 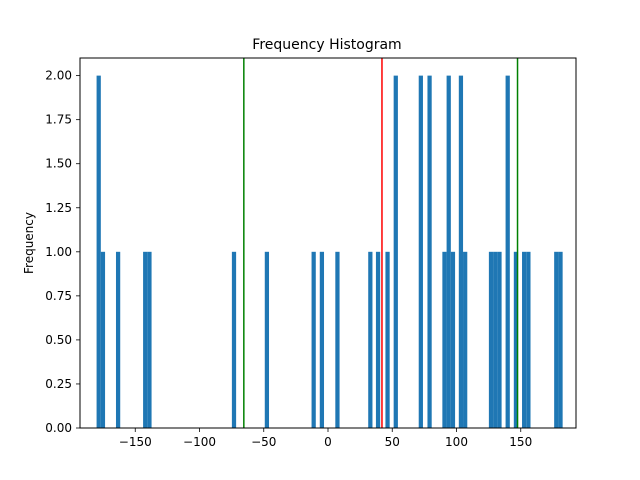 What do you see at coordinates (58, 252) in the screenshot?
I see `y-tick-label: 1.00` at bounding box center [58, 252].